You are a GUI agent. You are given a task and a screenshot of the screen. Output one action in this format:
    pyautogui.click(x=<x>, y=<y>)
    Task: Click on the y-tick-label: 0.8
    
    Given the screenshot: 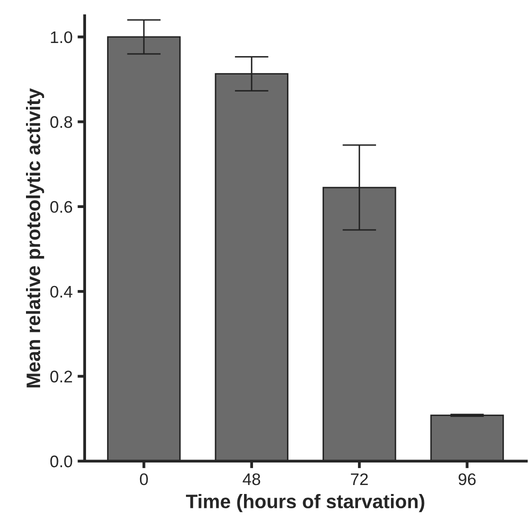 What is the action you would take?
    pyautogui.click(x=61, y=122)
    